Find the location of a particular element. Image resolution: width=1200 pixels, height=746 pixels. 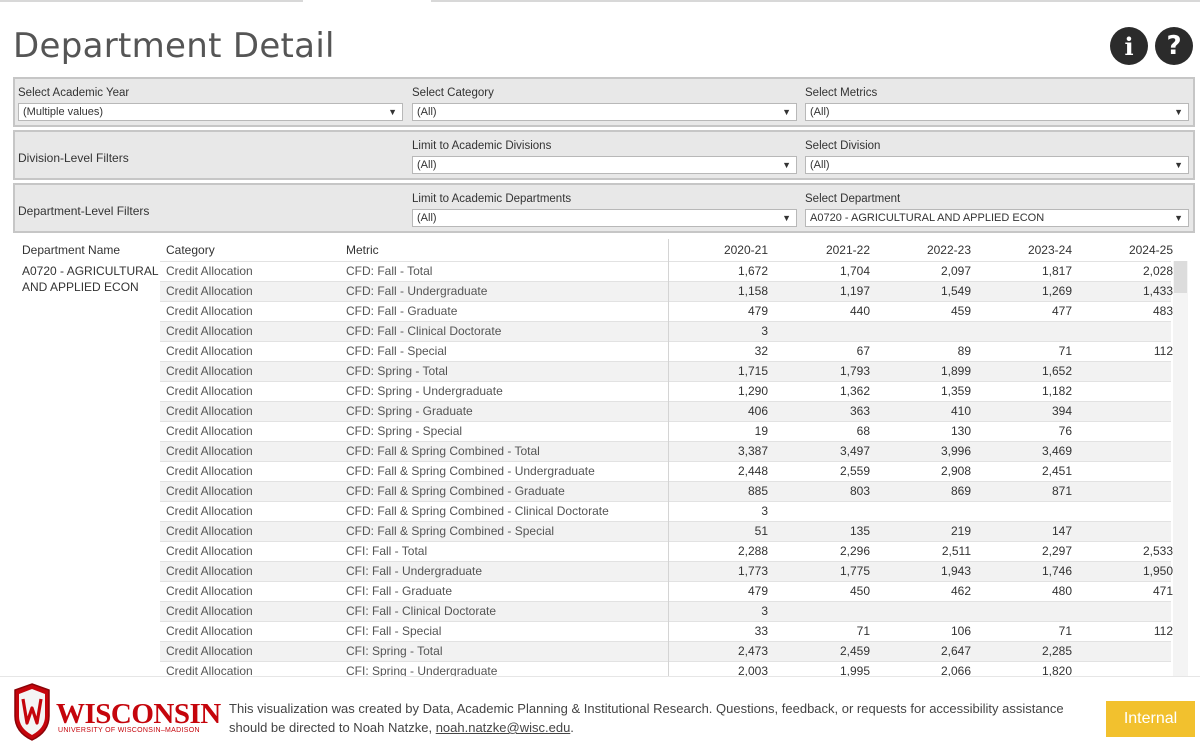

value-cell: 1,773 is located at coordinates (752, 571).